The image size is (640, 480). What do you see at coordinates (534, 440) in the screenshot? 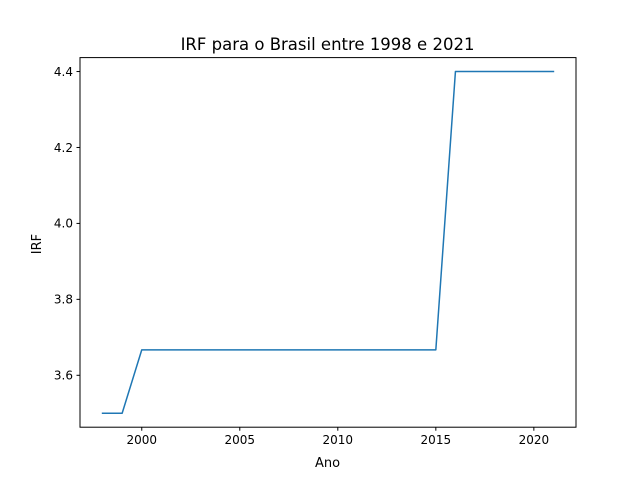
I see `x-tick-label: 2020` at bounding box center [534, 440].